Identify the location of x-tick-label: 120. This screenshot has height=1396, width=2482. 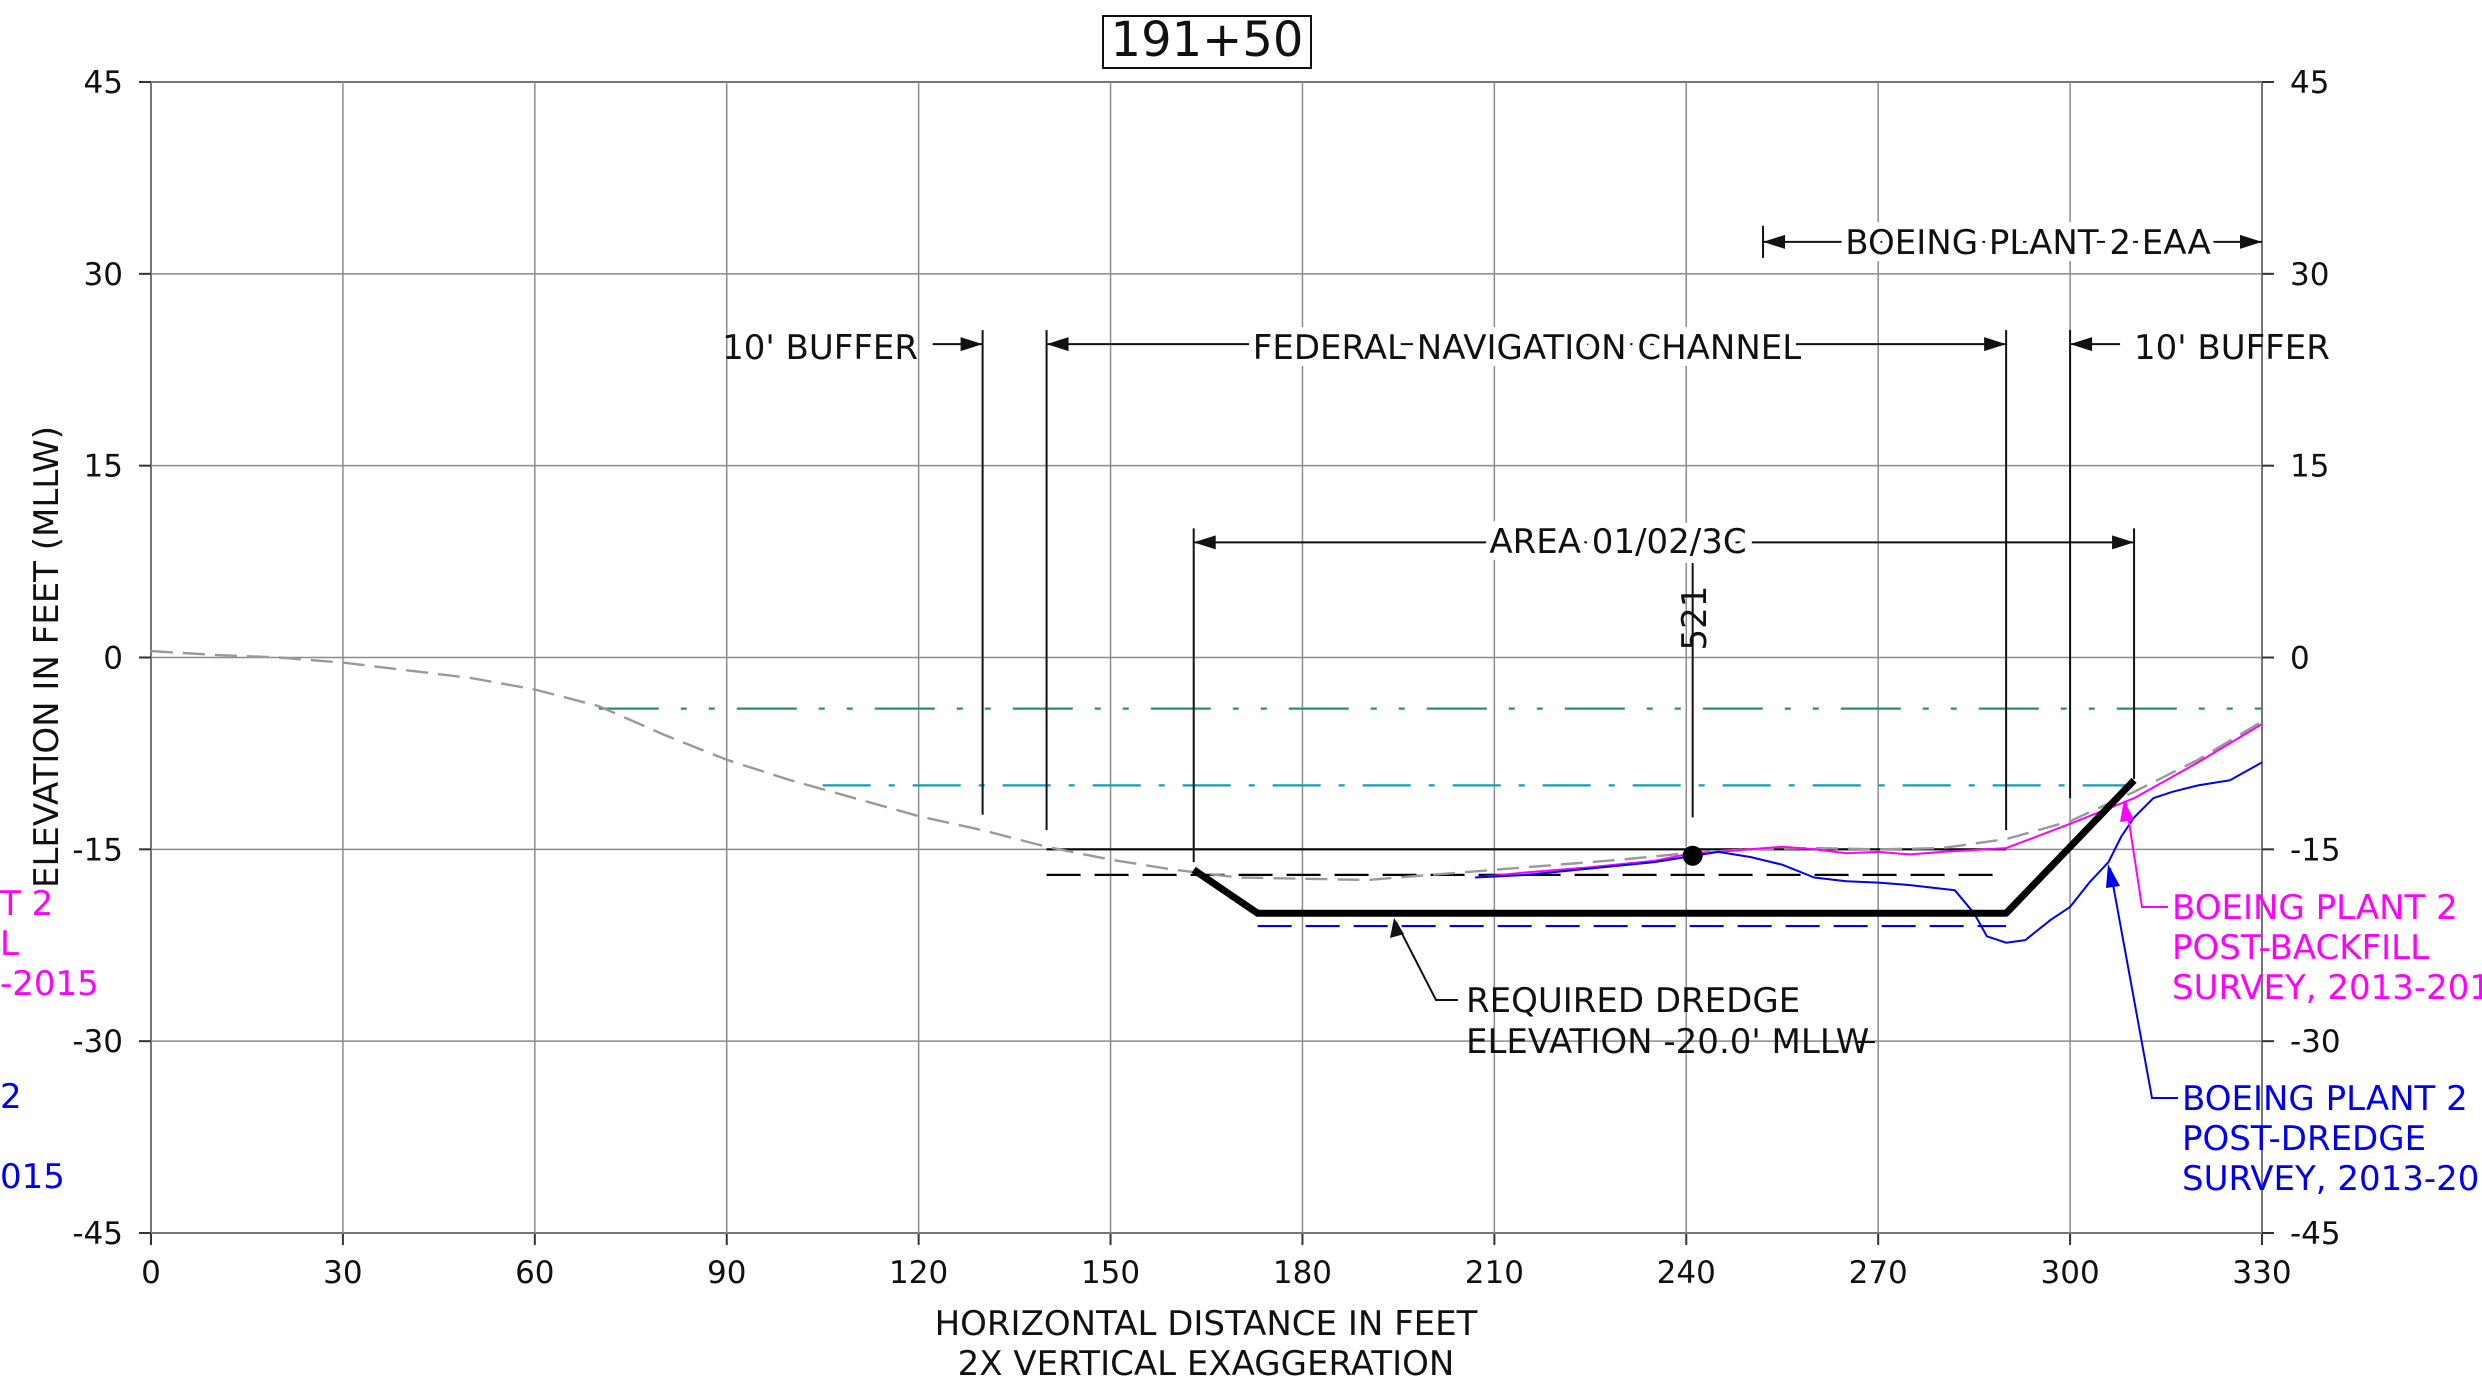
(918, 1273).